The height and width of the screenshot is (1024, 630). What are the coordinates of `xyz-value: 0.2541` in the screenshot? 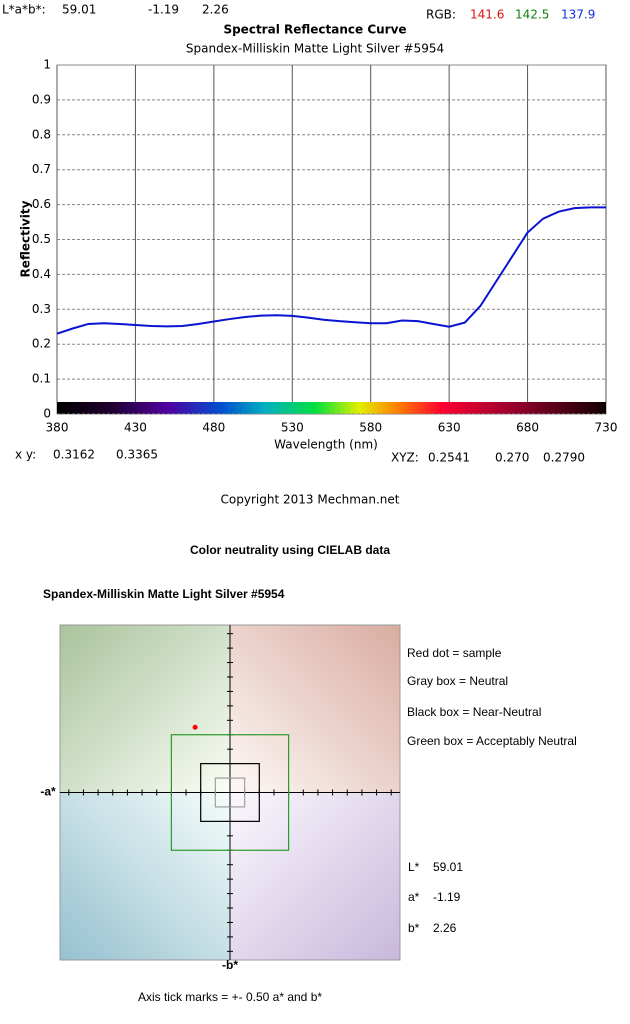 It's located at (449, 458).